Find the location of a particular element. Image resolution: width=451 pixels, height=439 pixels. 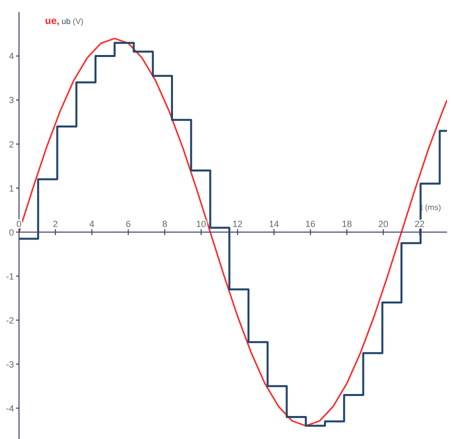

y-tick-label: 4 is located at coordinates (11, 56).